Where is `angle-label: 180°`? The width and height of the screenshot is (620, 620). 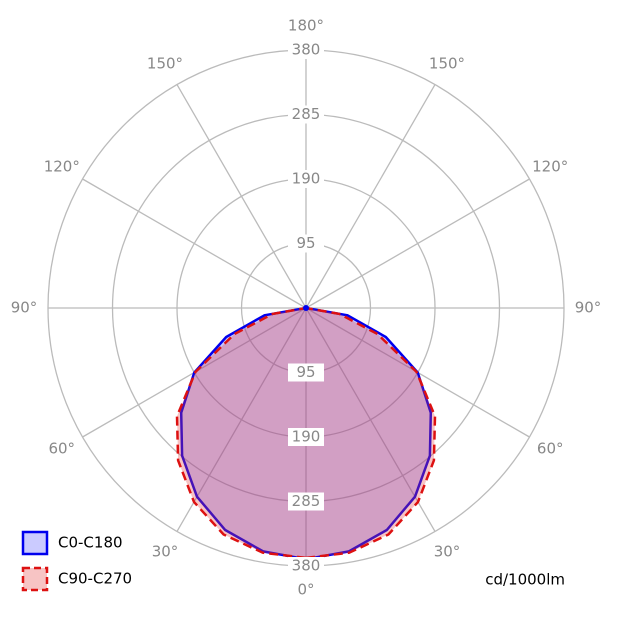
angle-label: 180° is located at coordinates (306, 26).